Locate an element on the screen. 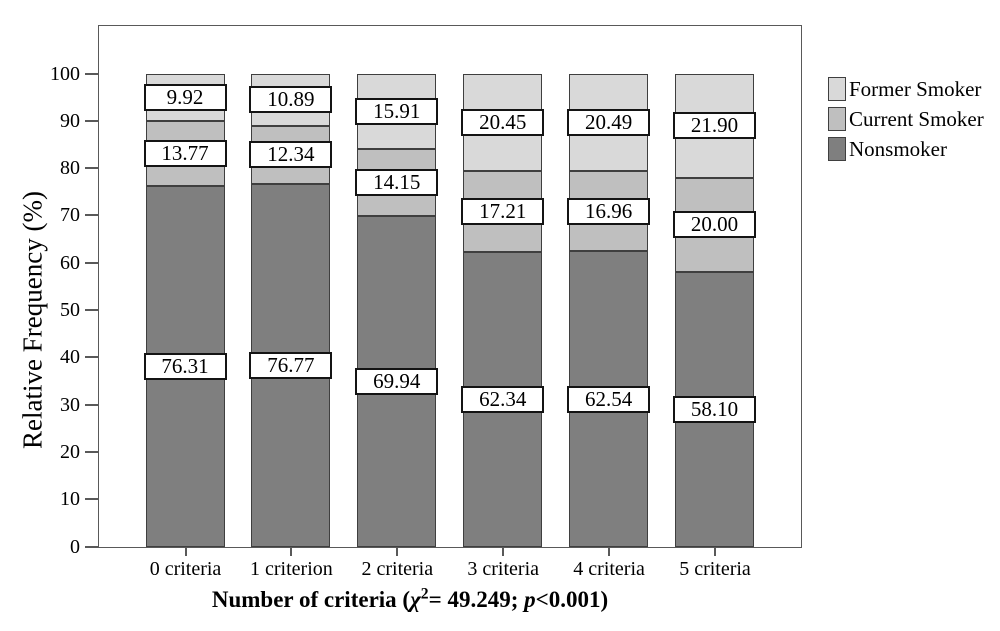 The height and width of the screenshot is (631, 1000). segment-value-label: 10.89 is located at coordinates (291, 100).